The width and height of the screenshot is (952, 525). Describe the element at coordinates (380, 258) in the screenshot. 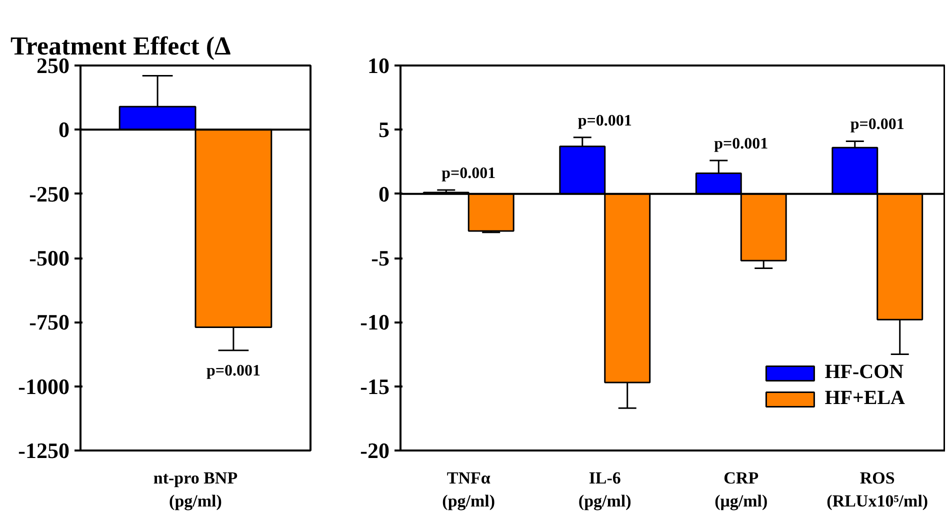

I see `y-tick-label: -5` at that location.